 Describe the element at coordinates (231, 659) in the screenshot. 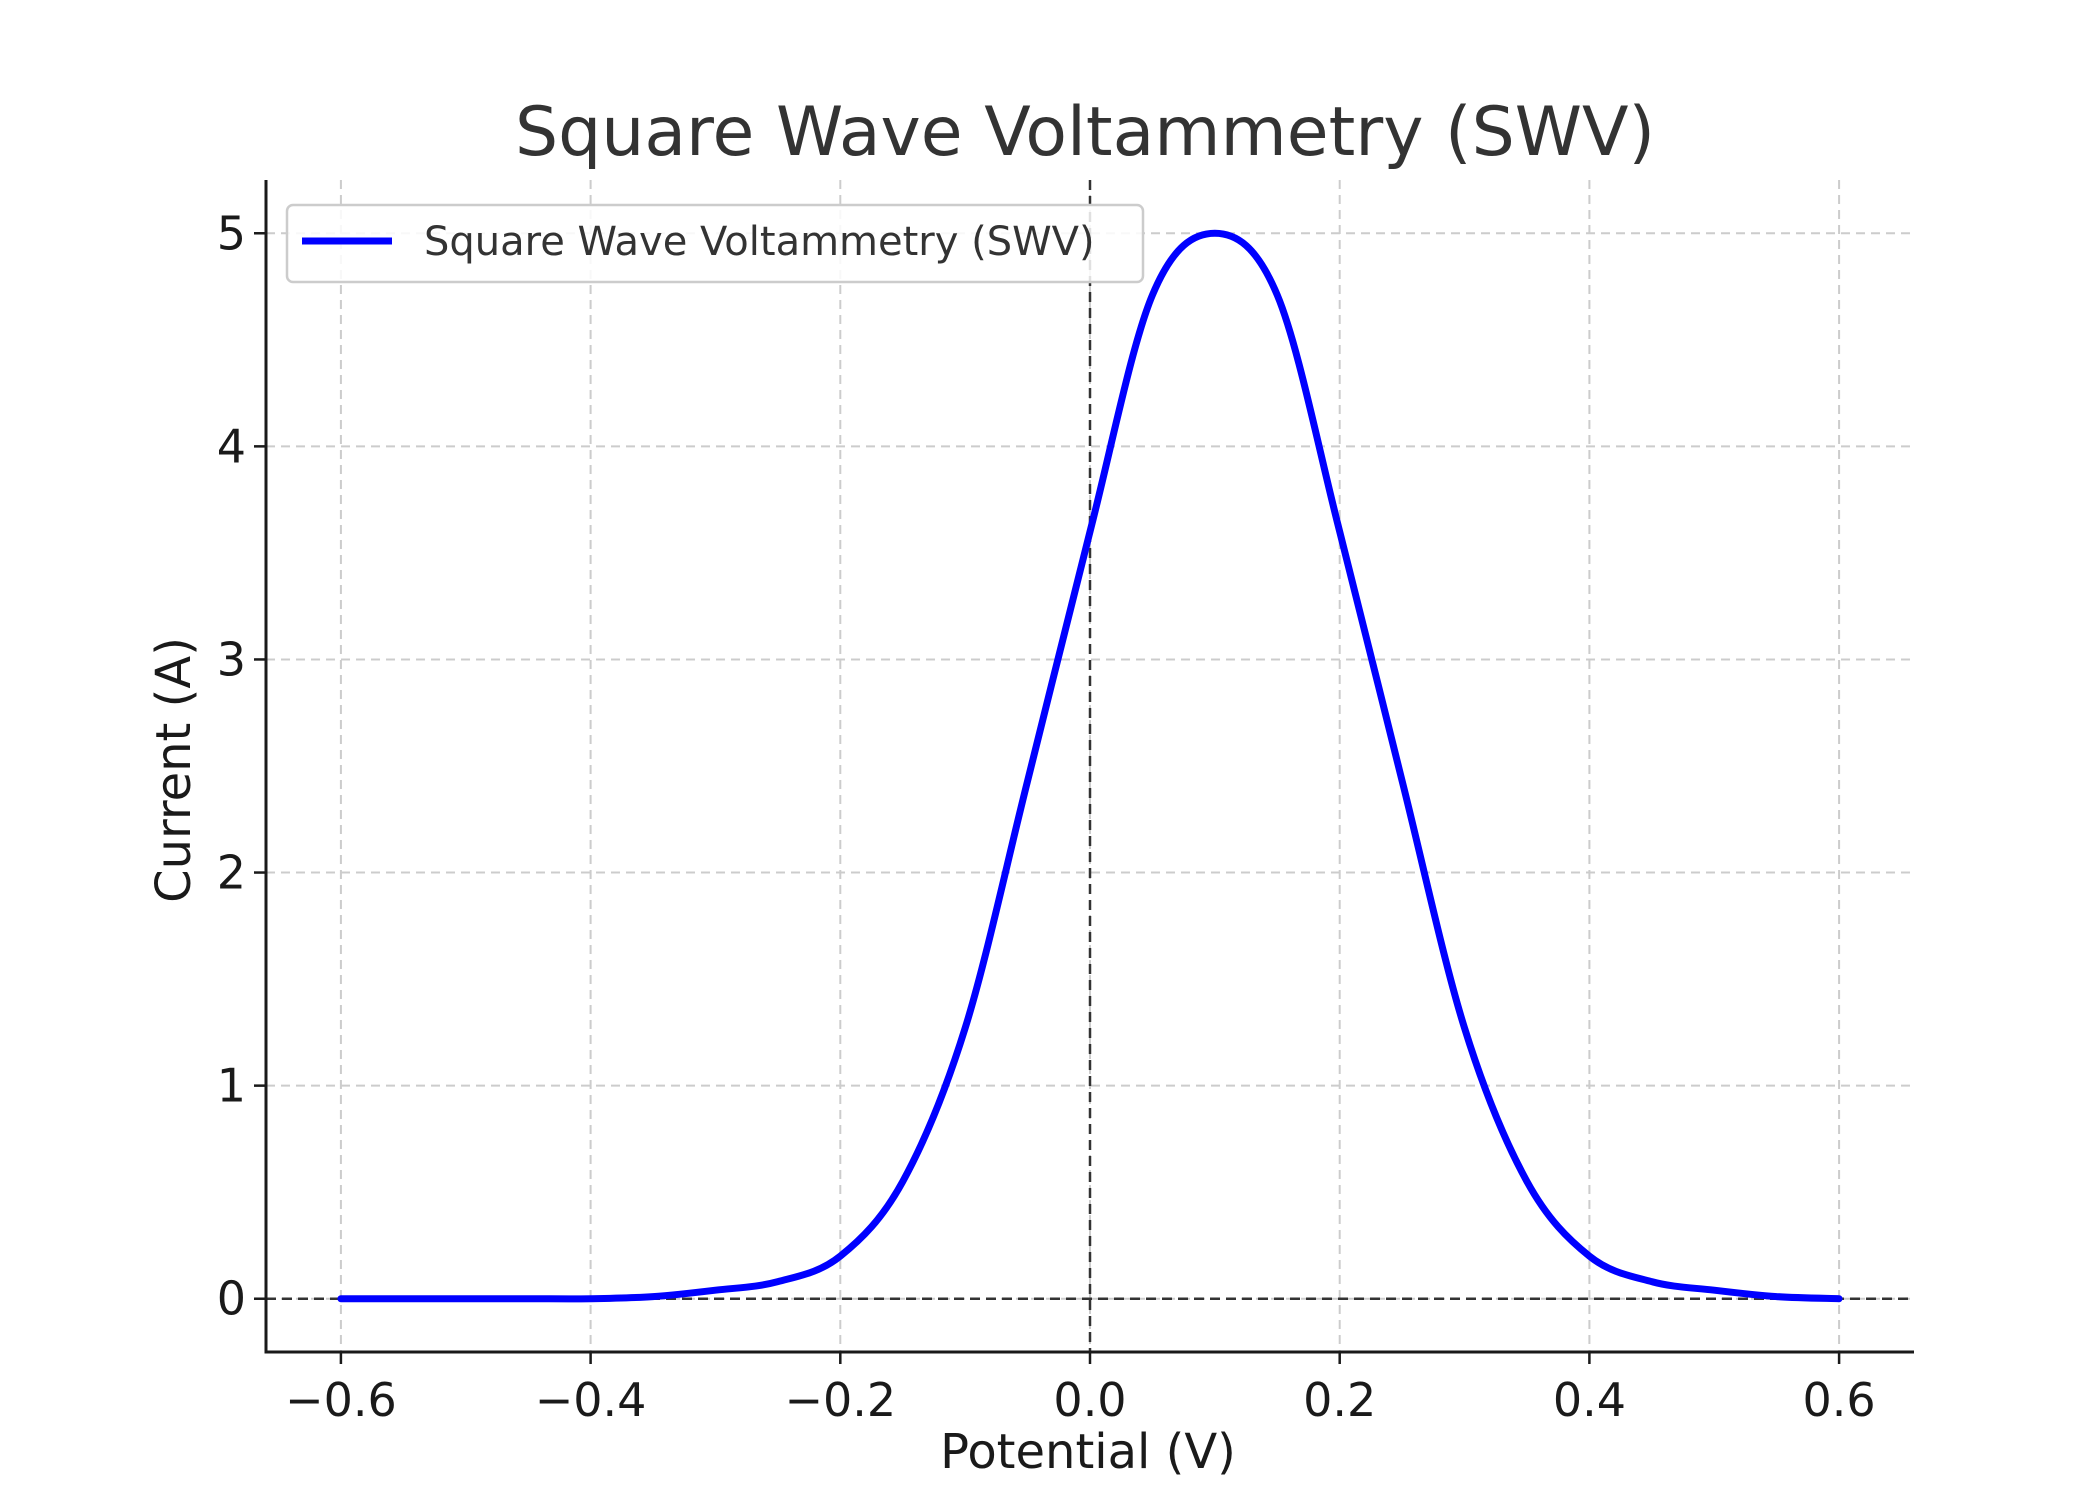

I see `y-tick-label-3: 3` at that location.